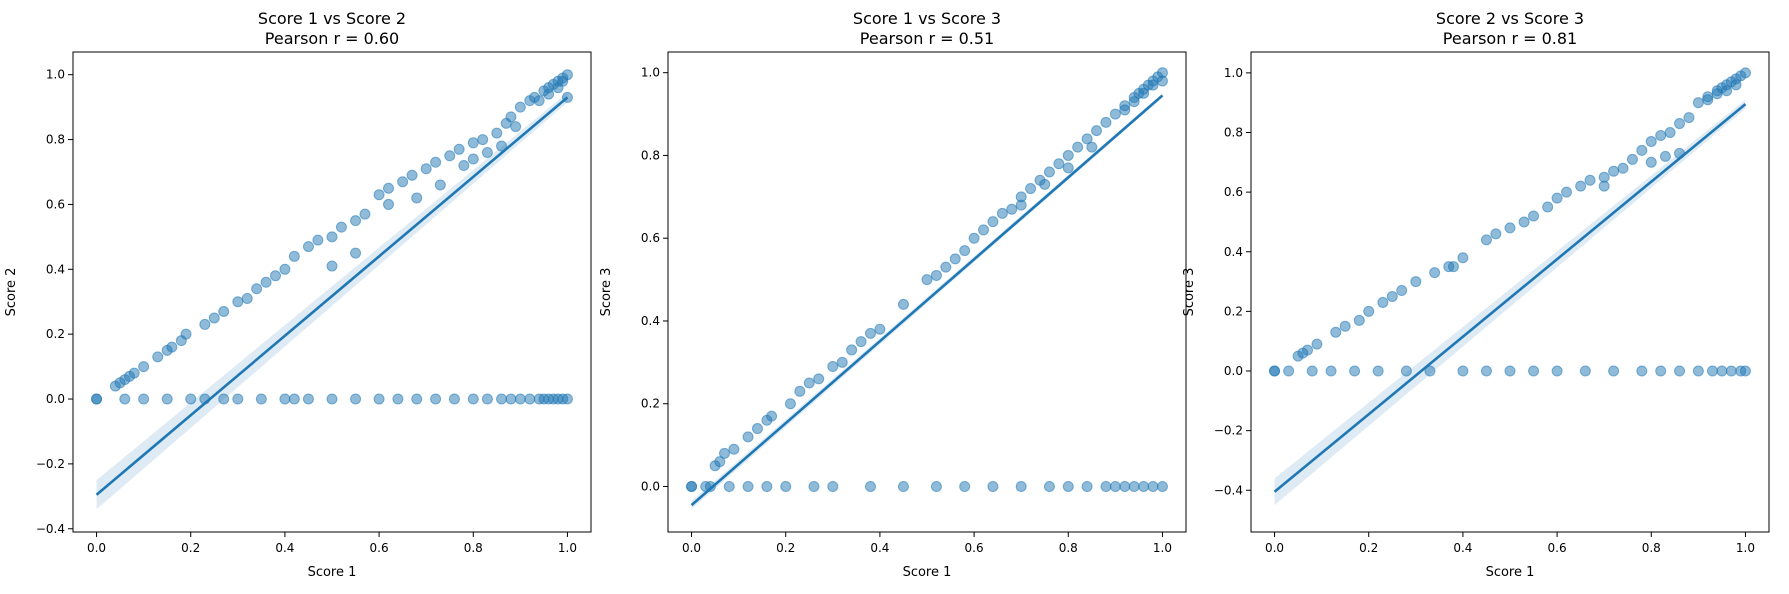 The image size is (1789, 594). What do you see at coordinates (55, 75) in the screenshot?
I see `y-tick-label: 1.0` at bounding box center [55, 75].